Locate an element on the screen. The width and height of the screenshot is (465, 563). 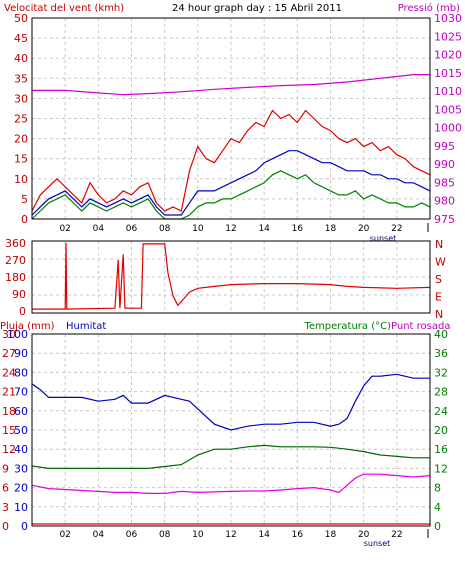
direction-tick-label: 270 is located at coordinates (15, 260).